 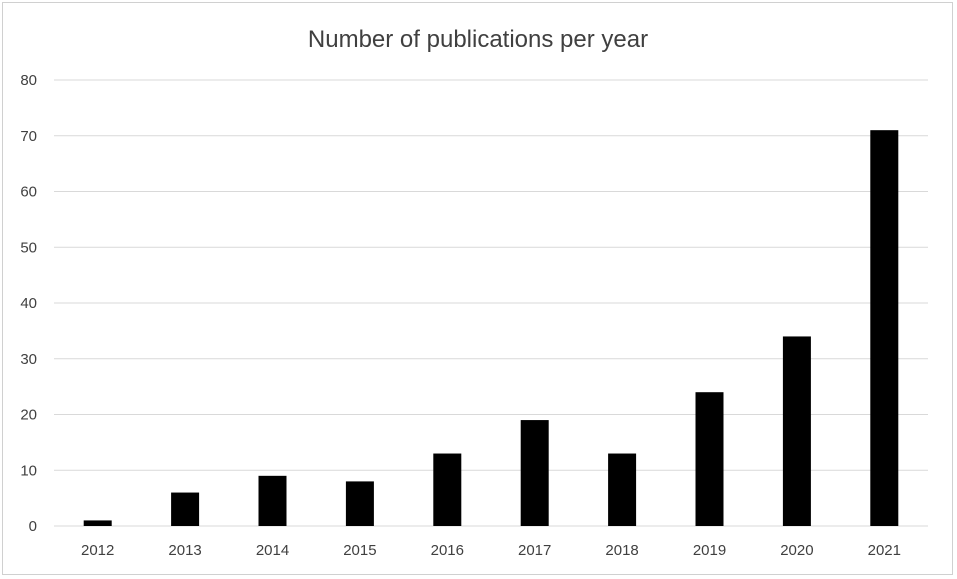 I want to click on y-tick-label: 70, so click(x=28, y=136).